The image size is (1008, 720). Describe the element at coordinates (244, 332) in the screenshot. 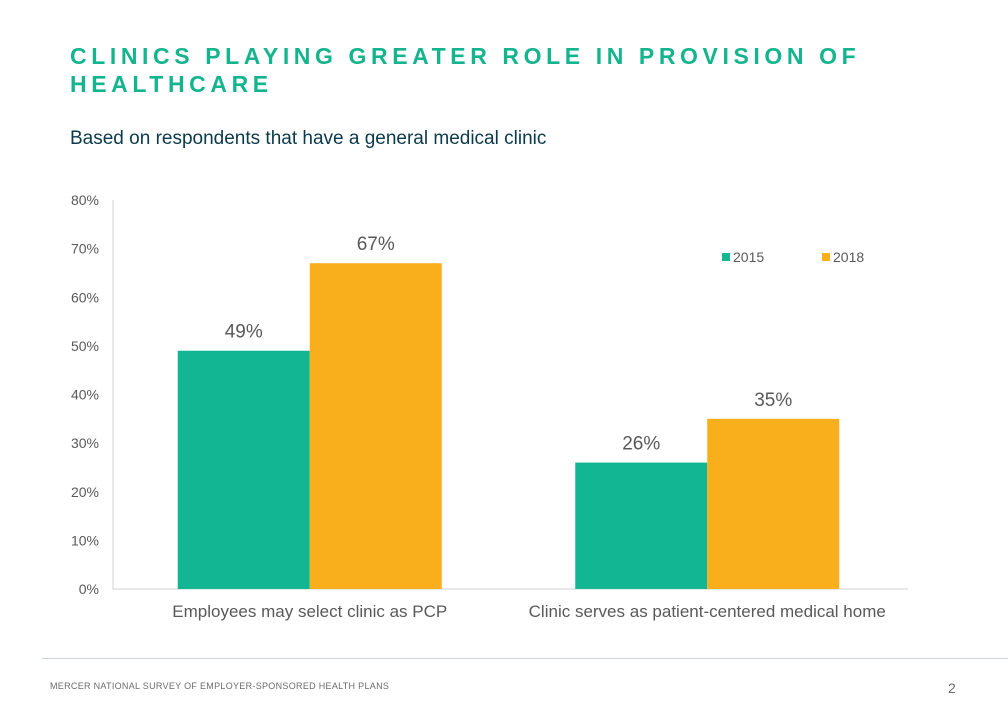

I see `data-label: 49%` at that location.